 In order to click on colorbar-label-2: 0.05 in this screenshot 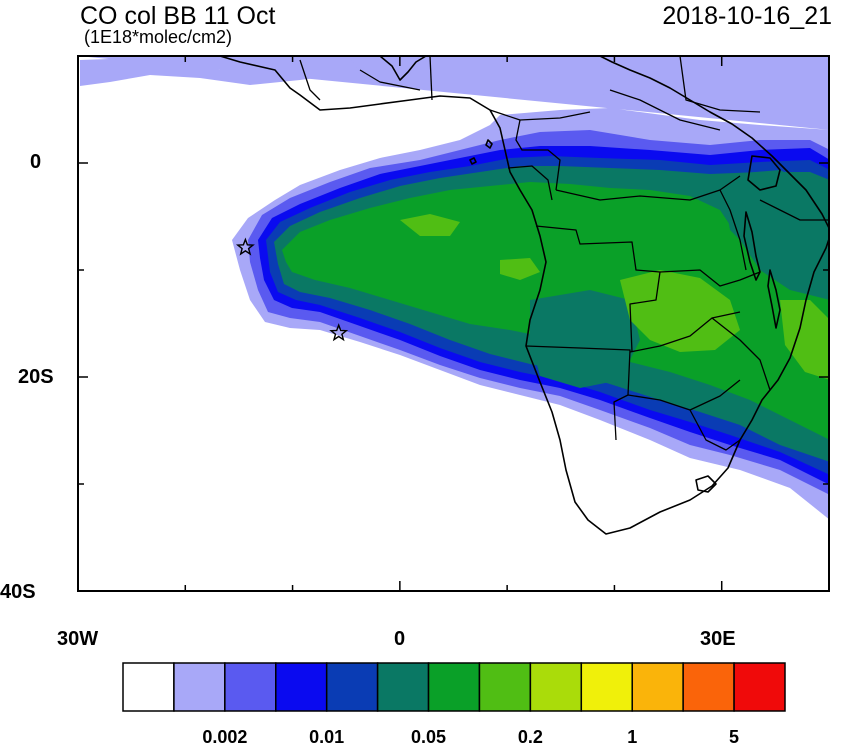, I will do `click(429, 737)`.